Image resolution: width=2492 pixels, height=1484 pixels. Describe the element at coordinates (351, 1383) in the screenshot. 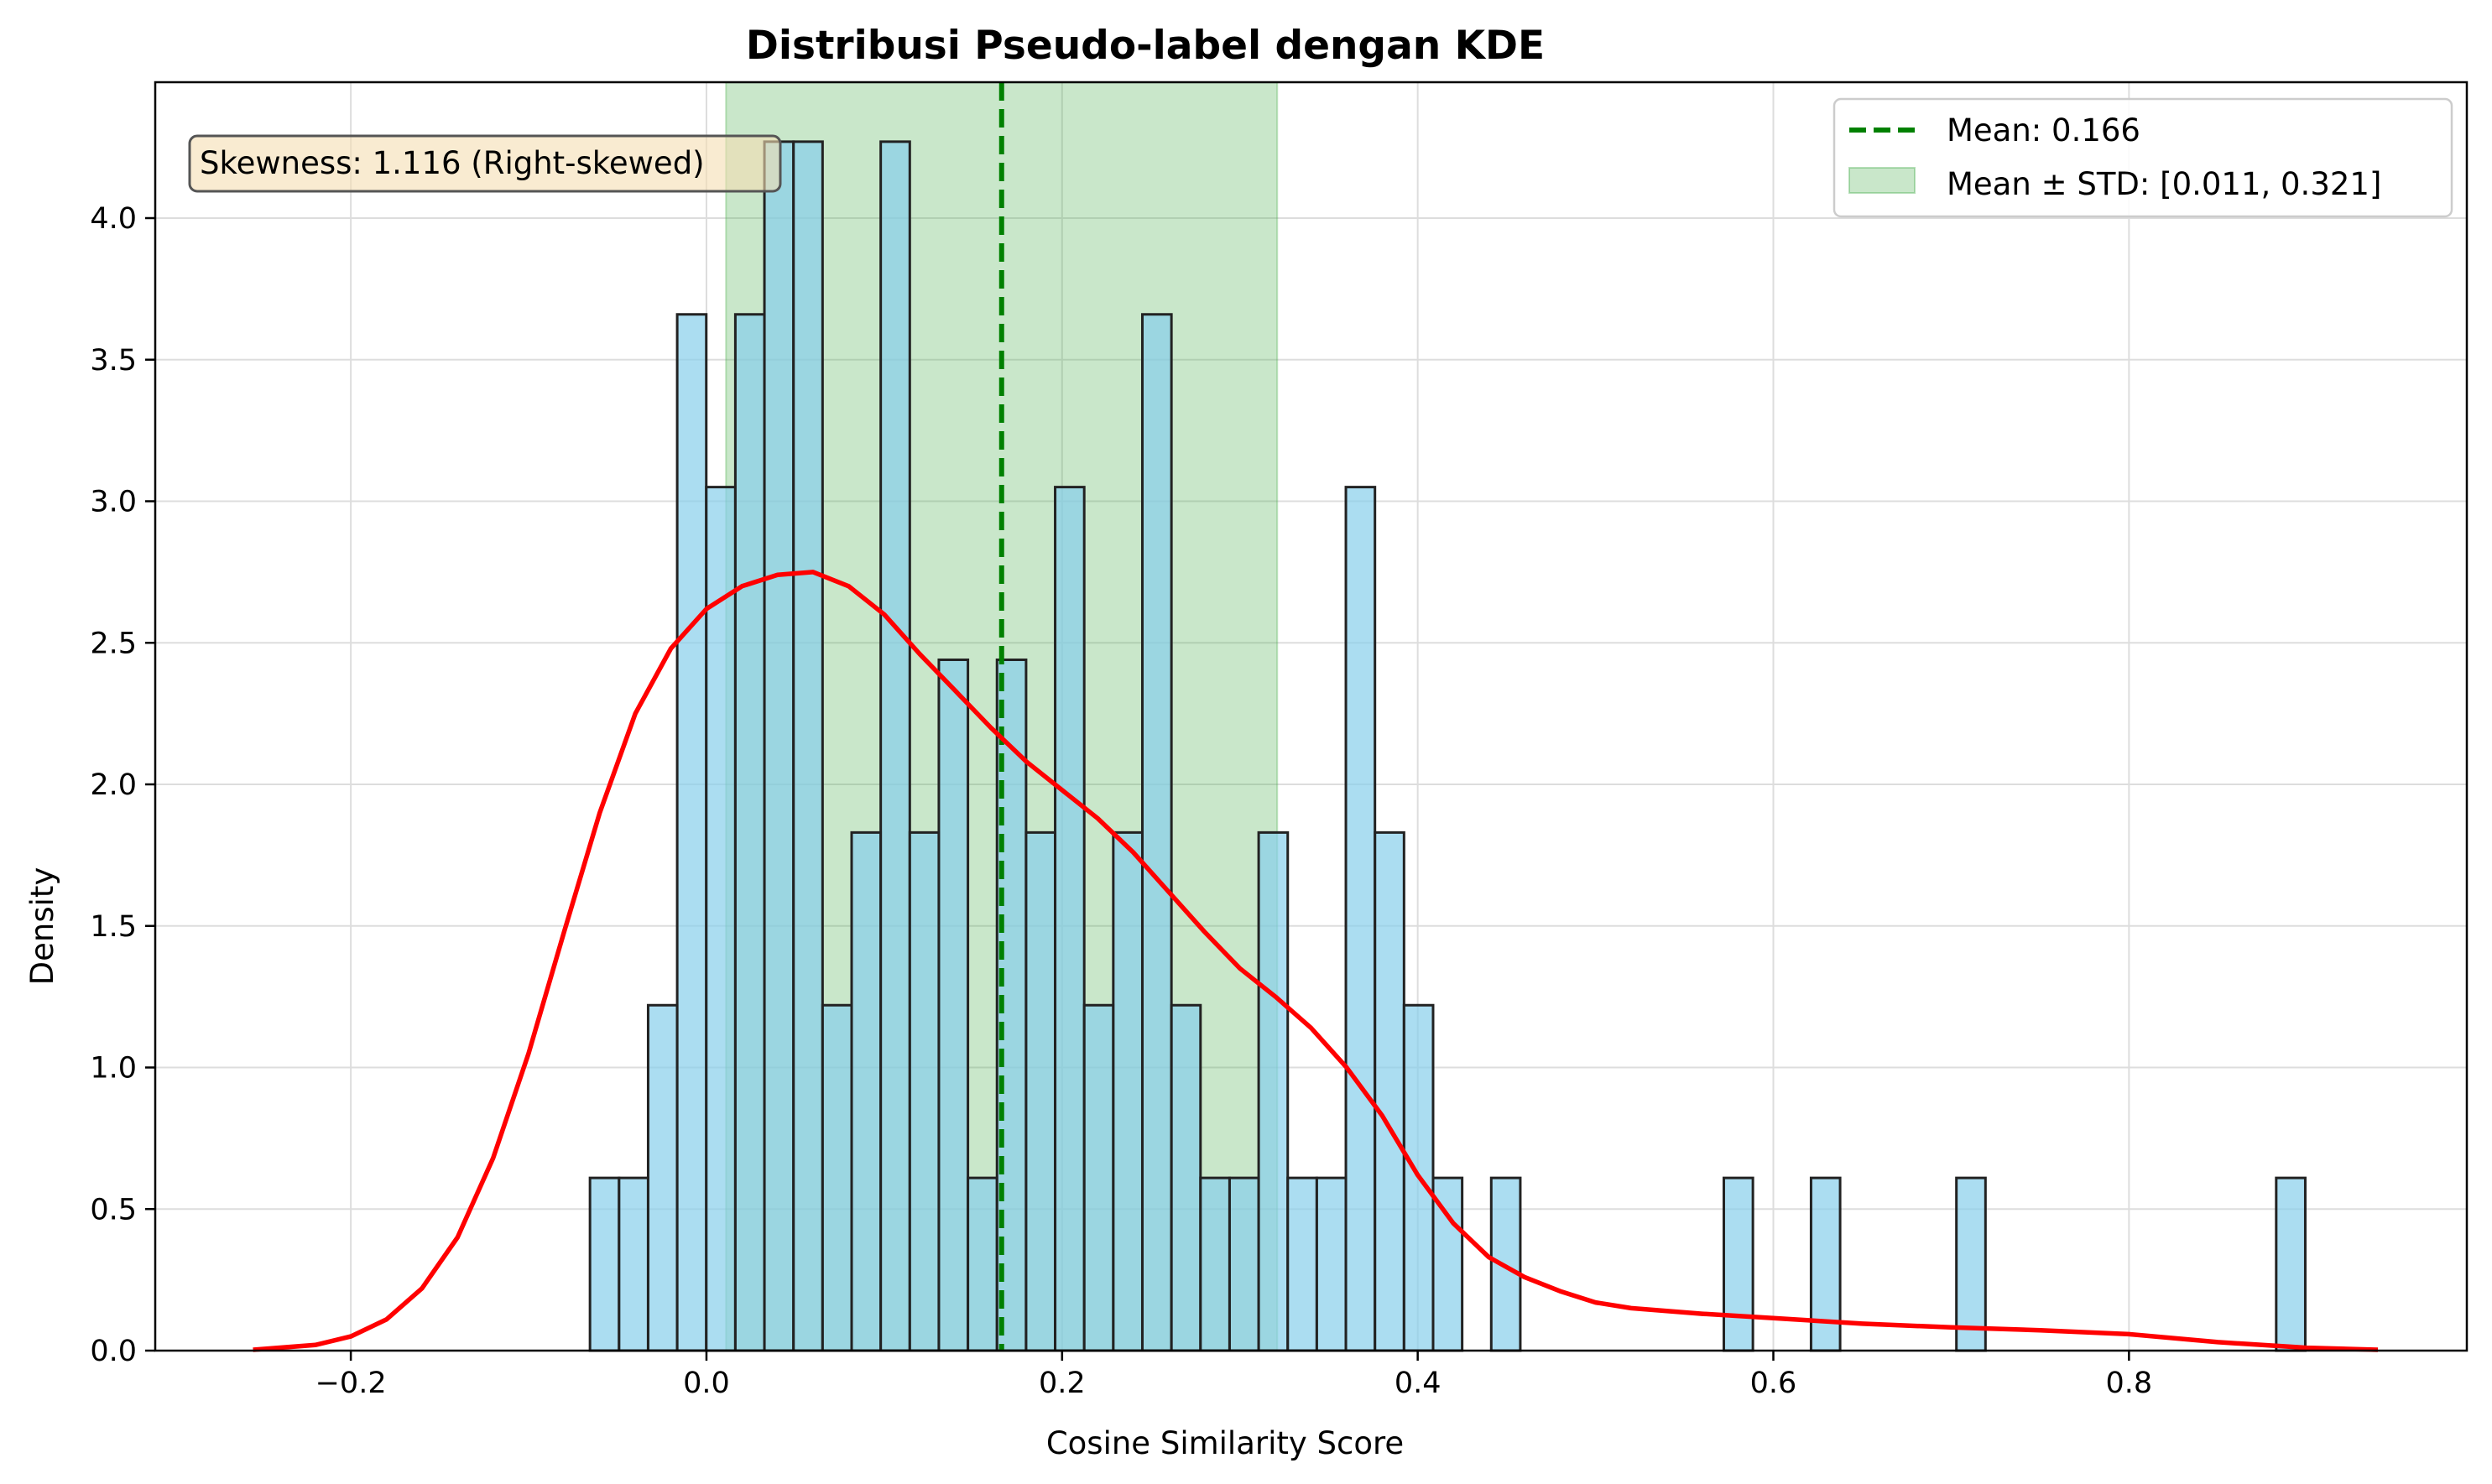

I see `x-tick-label-0: −0.2` at that location.